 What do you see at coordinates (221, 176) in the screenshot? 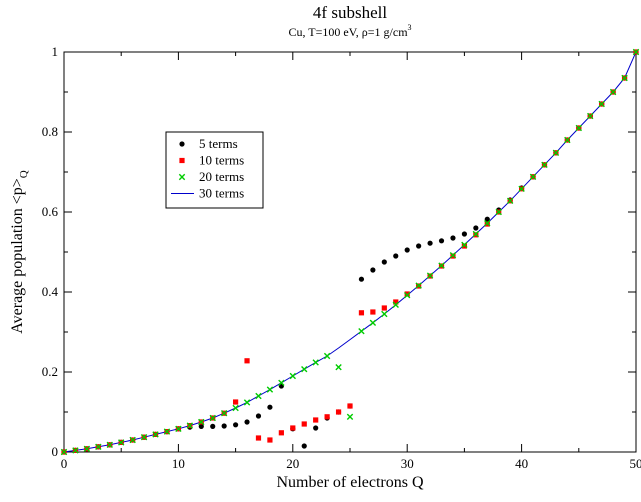
I see `legend-label: 20 terms` at bounding box center [221, 176].